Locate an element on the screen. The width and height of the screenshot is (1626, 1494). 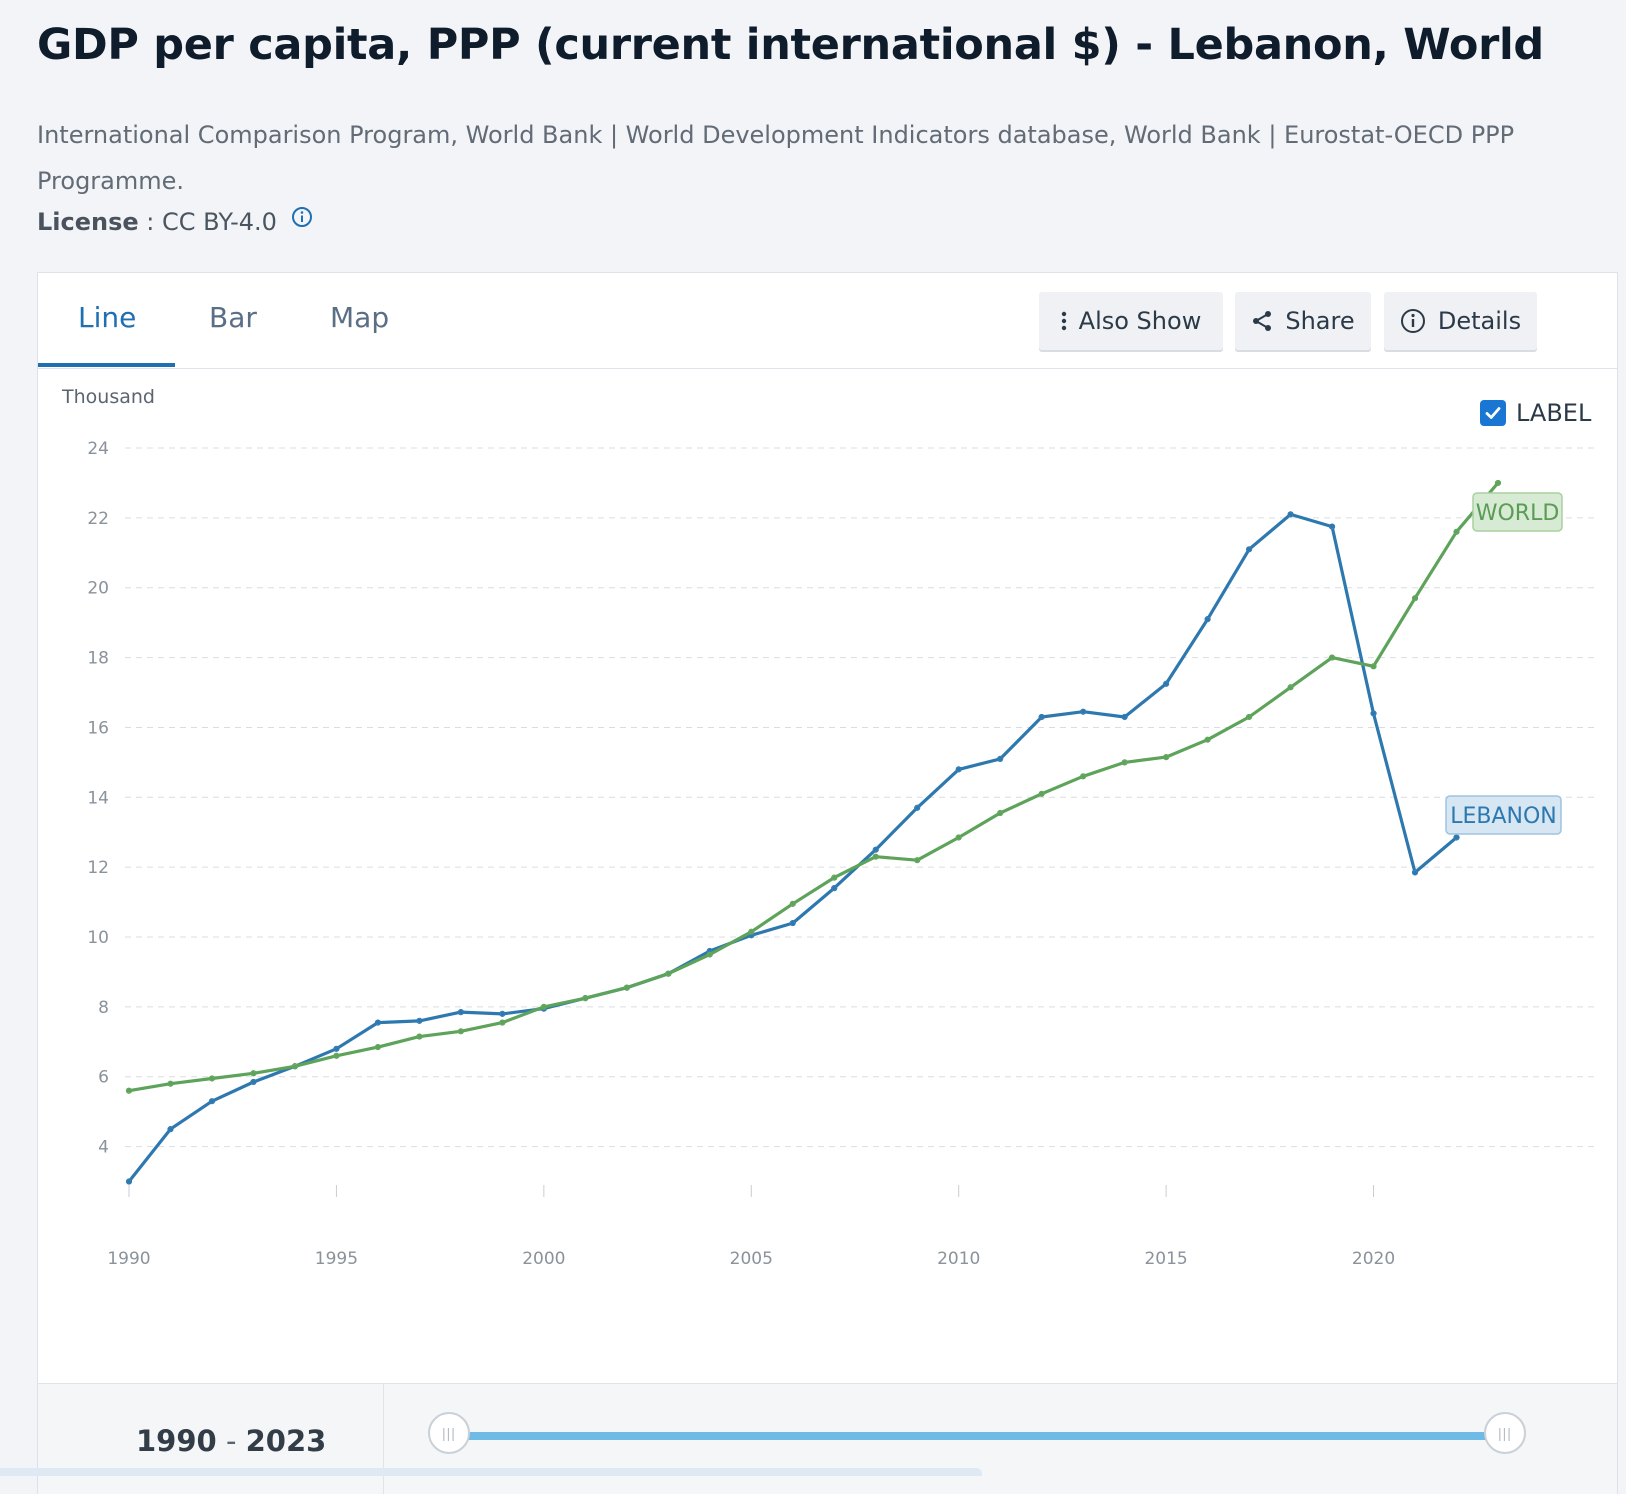
x-tick-label: 2015 is located at coordinates (1165, 1259).